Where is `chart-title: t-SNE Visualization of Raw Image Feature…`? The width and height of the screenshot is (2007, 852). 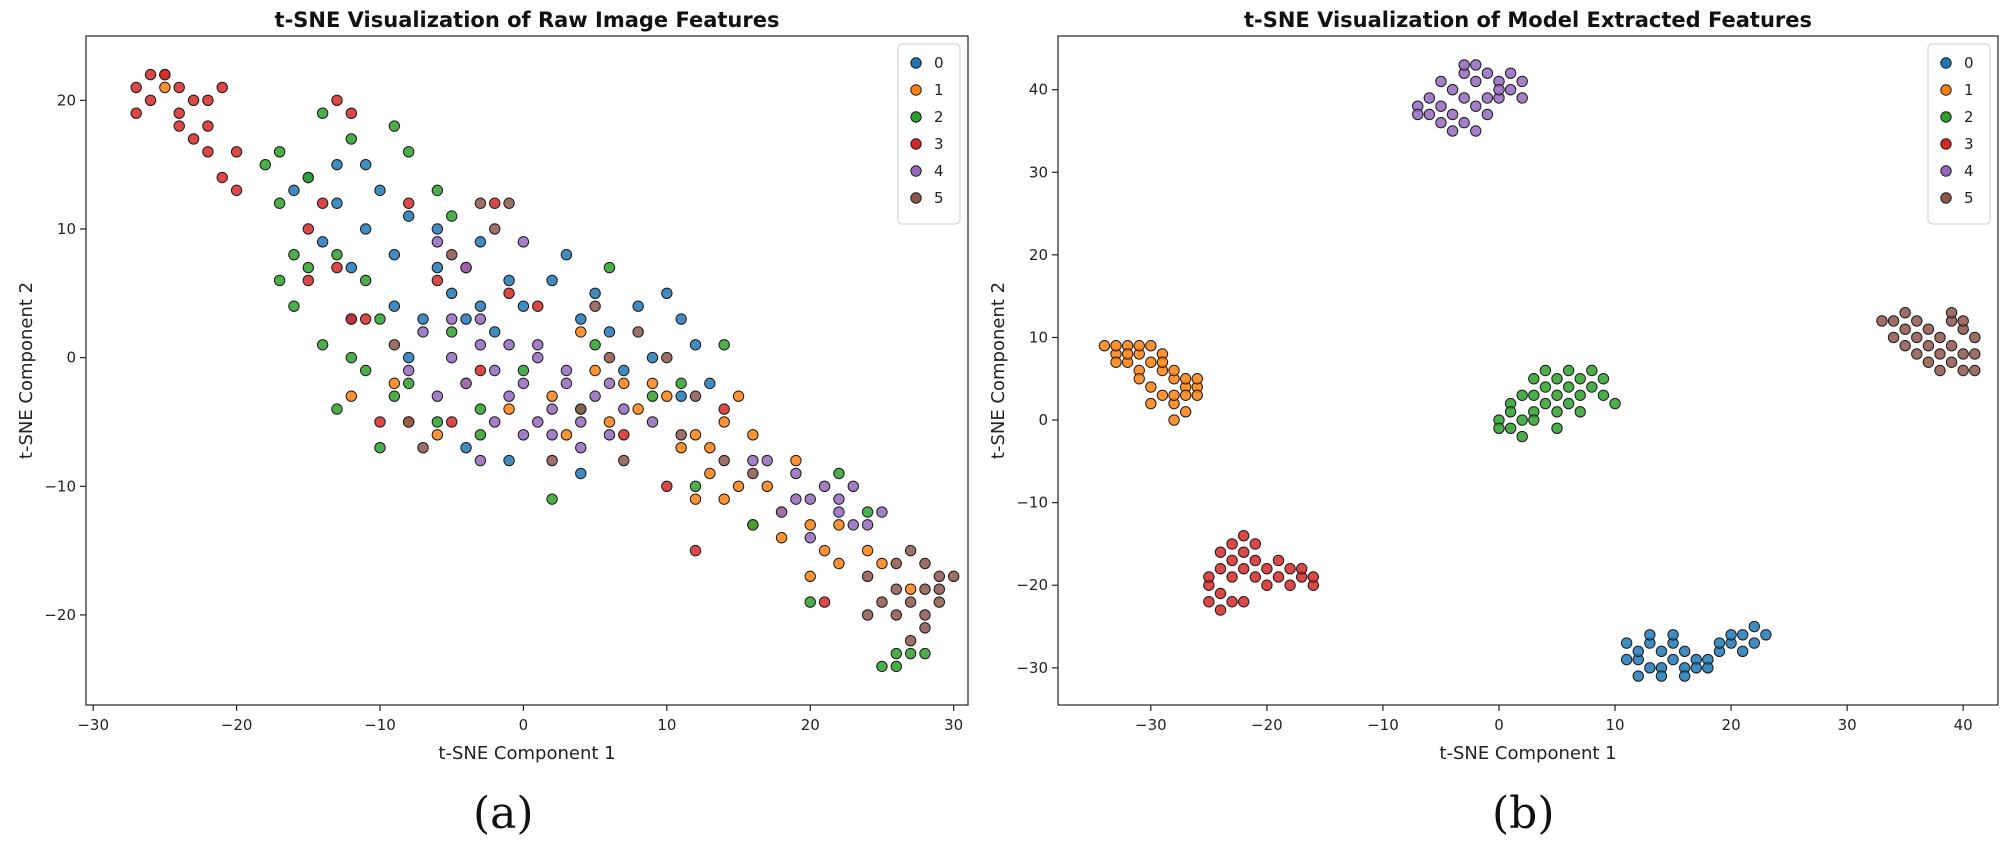
chart-title: t-SNE Visualization of Raw Image Feature… is located at coordinates (527, 20).